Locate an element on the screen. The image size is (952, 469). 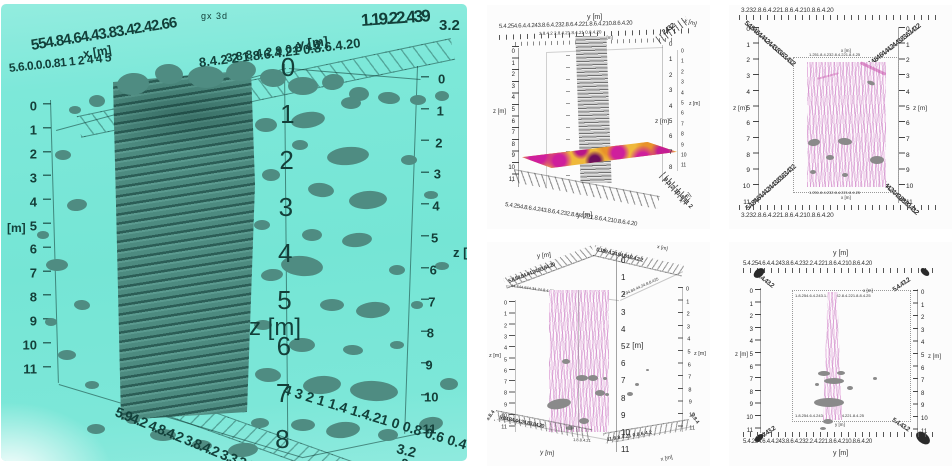
z-axis-line-right is located at coordinates (411, 249).